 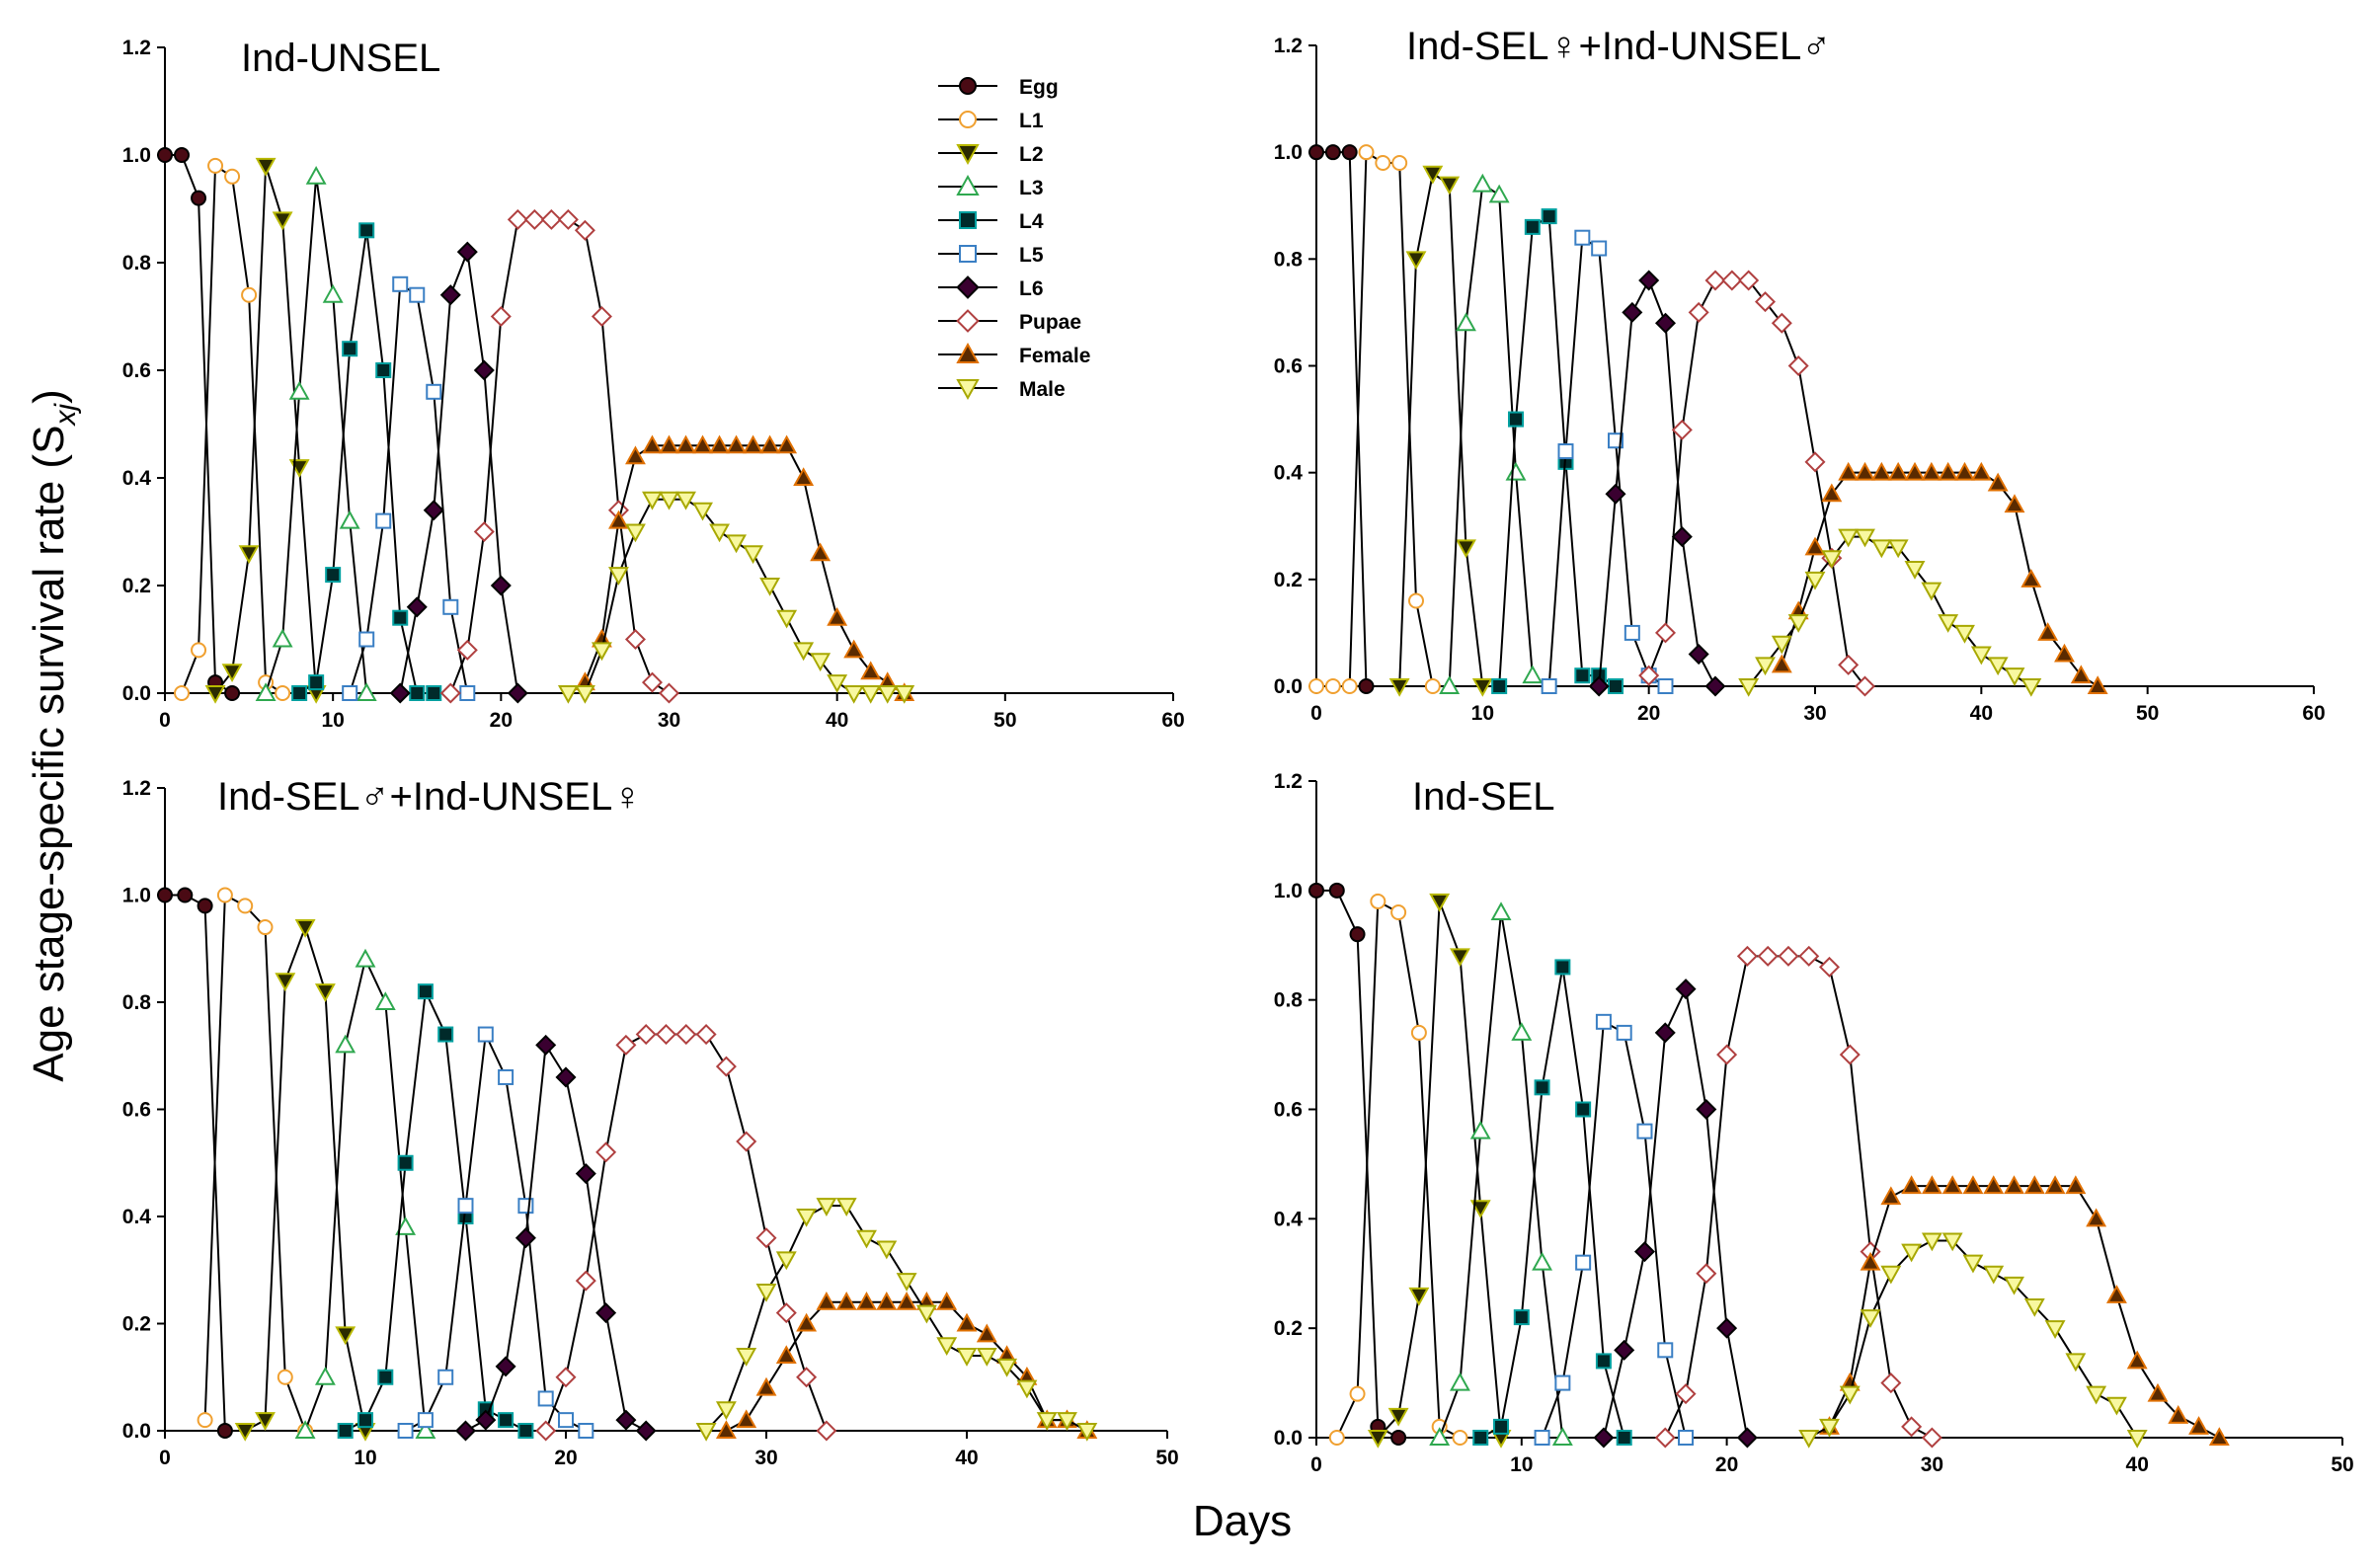 What do you see at coordinates (435, 1211) in the screenshot?
I see `series-l4` at bounding box center [435, 1211].